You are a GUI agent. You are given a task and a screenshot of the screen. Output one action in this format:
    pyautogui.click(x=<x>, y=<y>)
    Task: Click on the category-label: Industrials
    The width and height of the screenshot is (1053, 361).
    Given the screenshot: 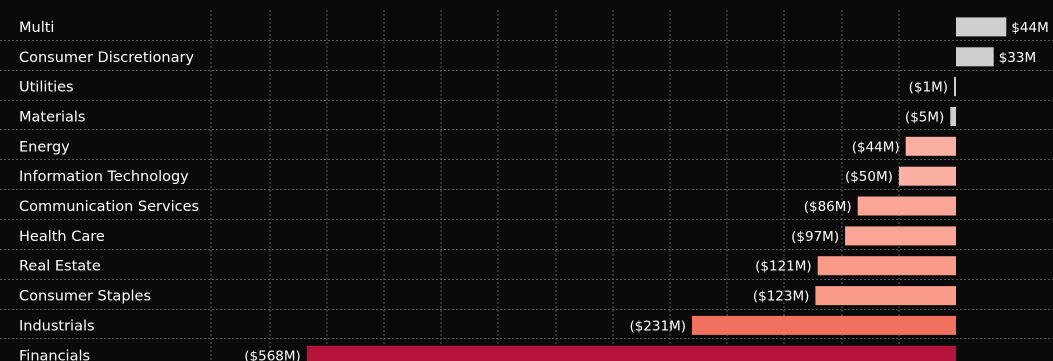 What is the action you would take?
    pyautogui.click(x=57, y=326)
    